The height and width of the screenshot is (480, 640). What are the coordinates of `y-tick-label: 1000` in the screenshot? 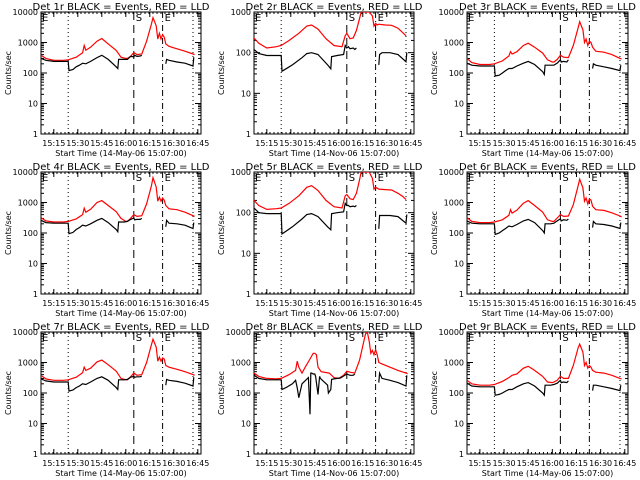 It's located at (241, 12).